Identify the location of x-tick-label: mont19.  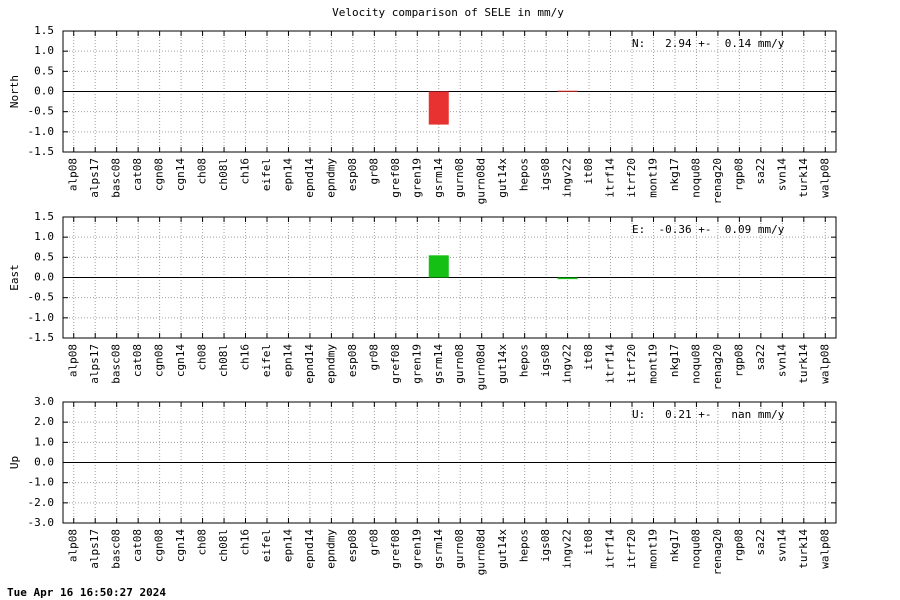
(652, 178).